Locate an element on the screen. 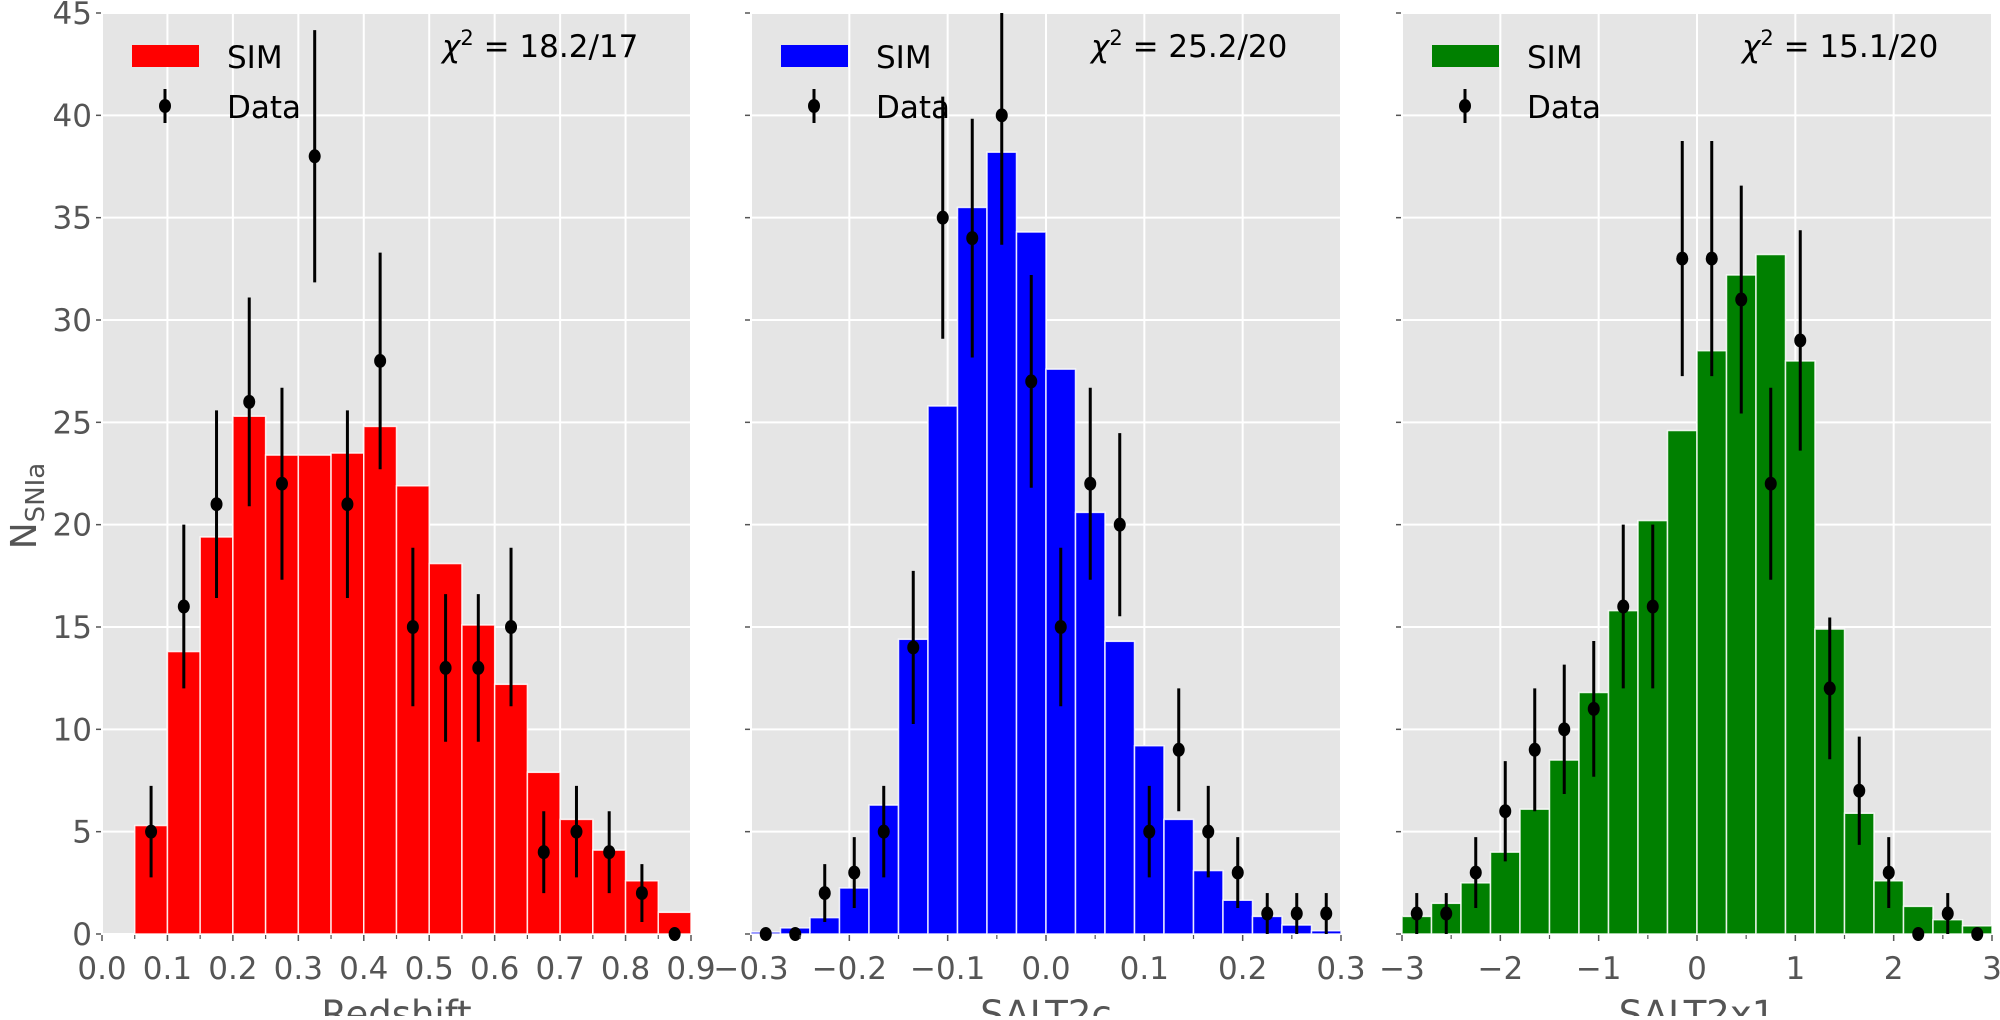 The image size is (2000, 1020). x-tick-label: 1 is located at coordinates (1795, 969).